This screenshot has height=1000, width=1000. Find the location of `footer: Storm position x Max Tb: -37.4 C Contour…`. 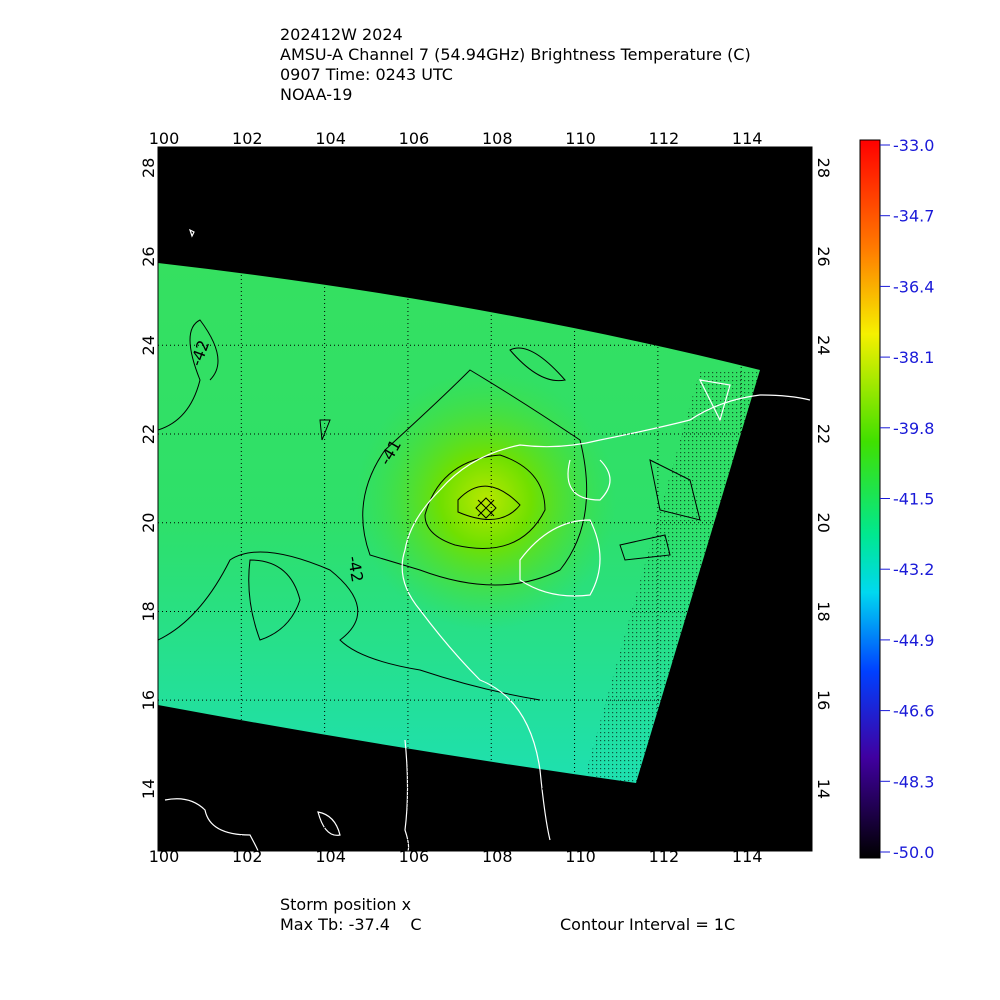

footer: Storm position x Max Tb: -37.4 C Contour… is located at coordinates (507, 914).